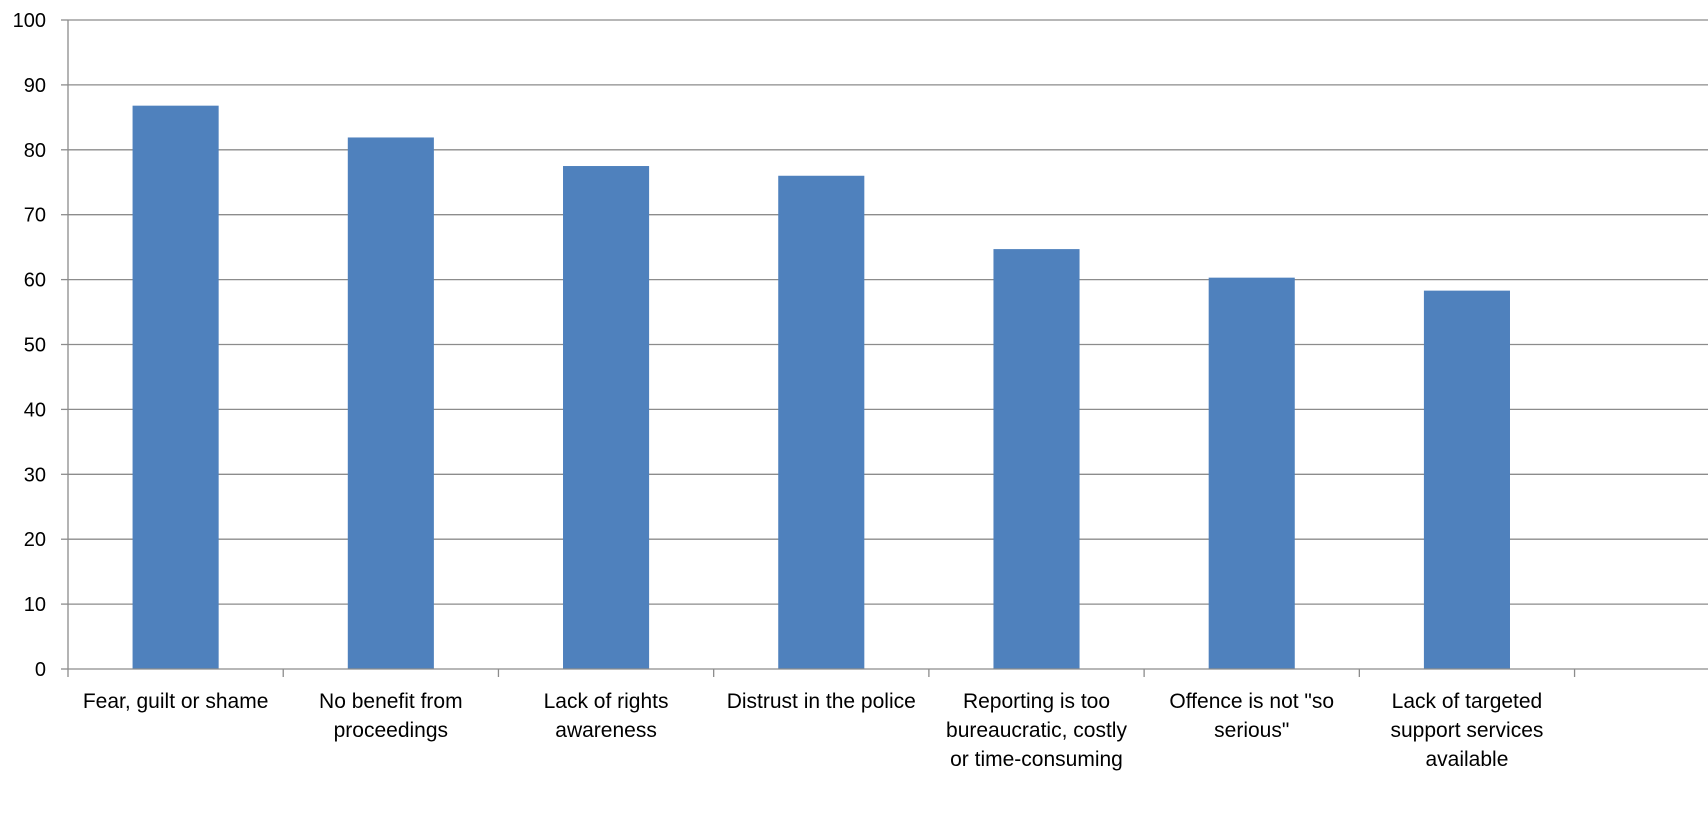 The width and height of the screenshot is (1708, 839). What do you see at coordinates (606, 716) in the screenshot?
I see `x-category-label: Lack of rights awareness` at bounding box center [606, 716].